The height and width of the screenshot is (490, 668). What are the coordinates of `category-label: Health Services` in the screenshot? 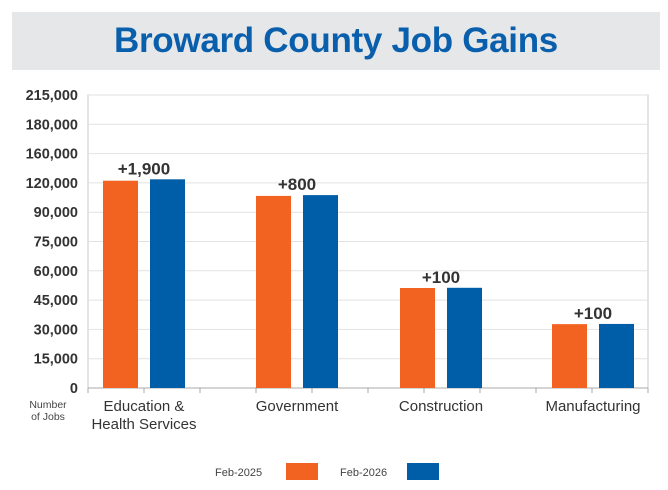 It's located at (143, 424).